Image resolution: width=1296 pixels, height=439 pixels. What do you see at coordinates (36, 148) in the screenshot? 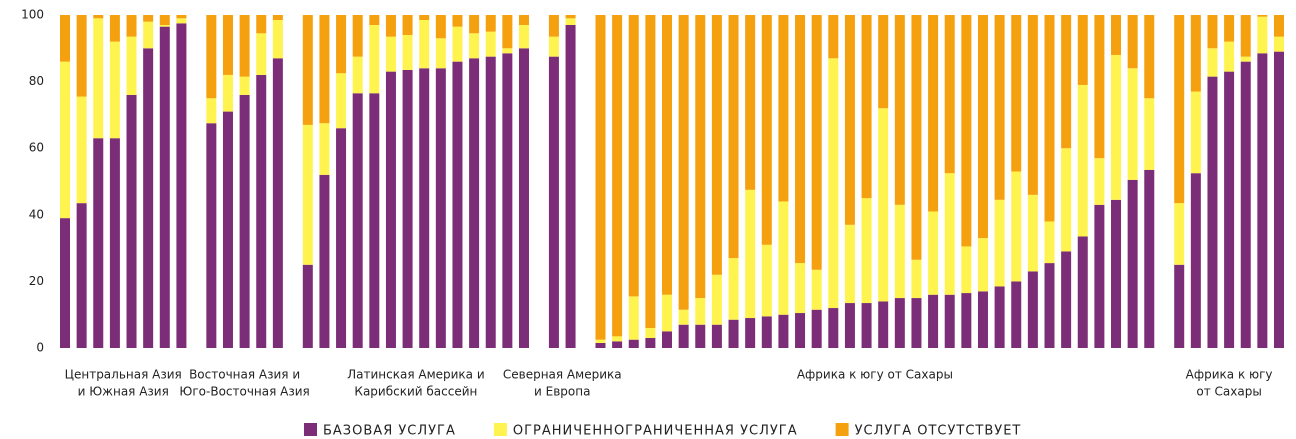
I see `y-tick-label: 60` at bounding box center [36, 148].